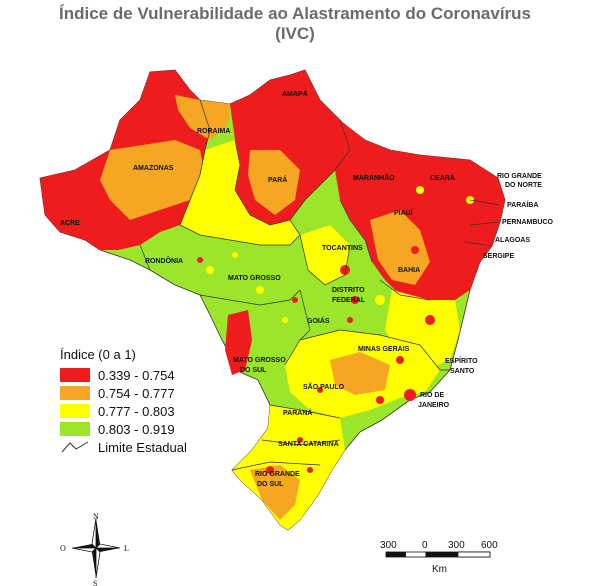 The width and height of the screenshot is (590, 586). What do you see at coordinates (432, 395) in the screenshot?
I see `label-rj-1: RIO DE` at bounding box center [432, 395].